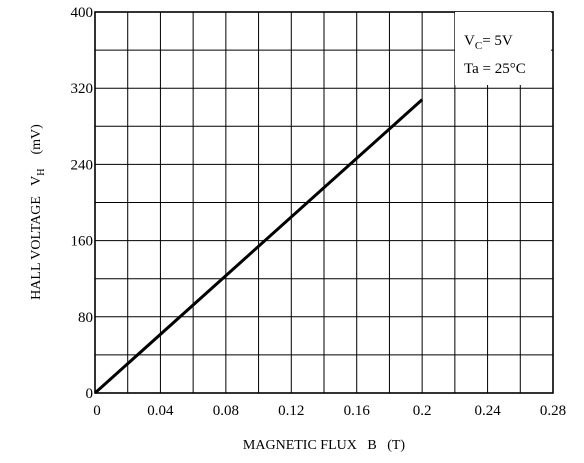 The height and width of the screenshot is (463, 584). I want to click on conditions-background, so click(503, 48).